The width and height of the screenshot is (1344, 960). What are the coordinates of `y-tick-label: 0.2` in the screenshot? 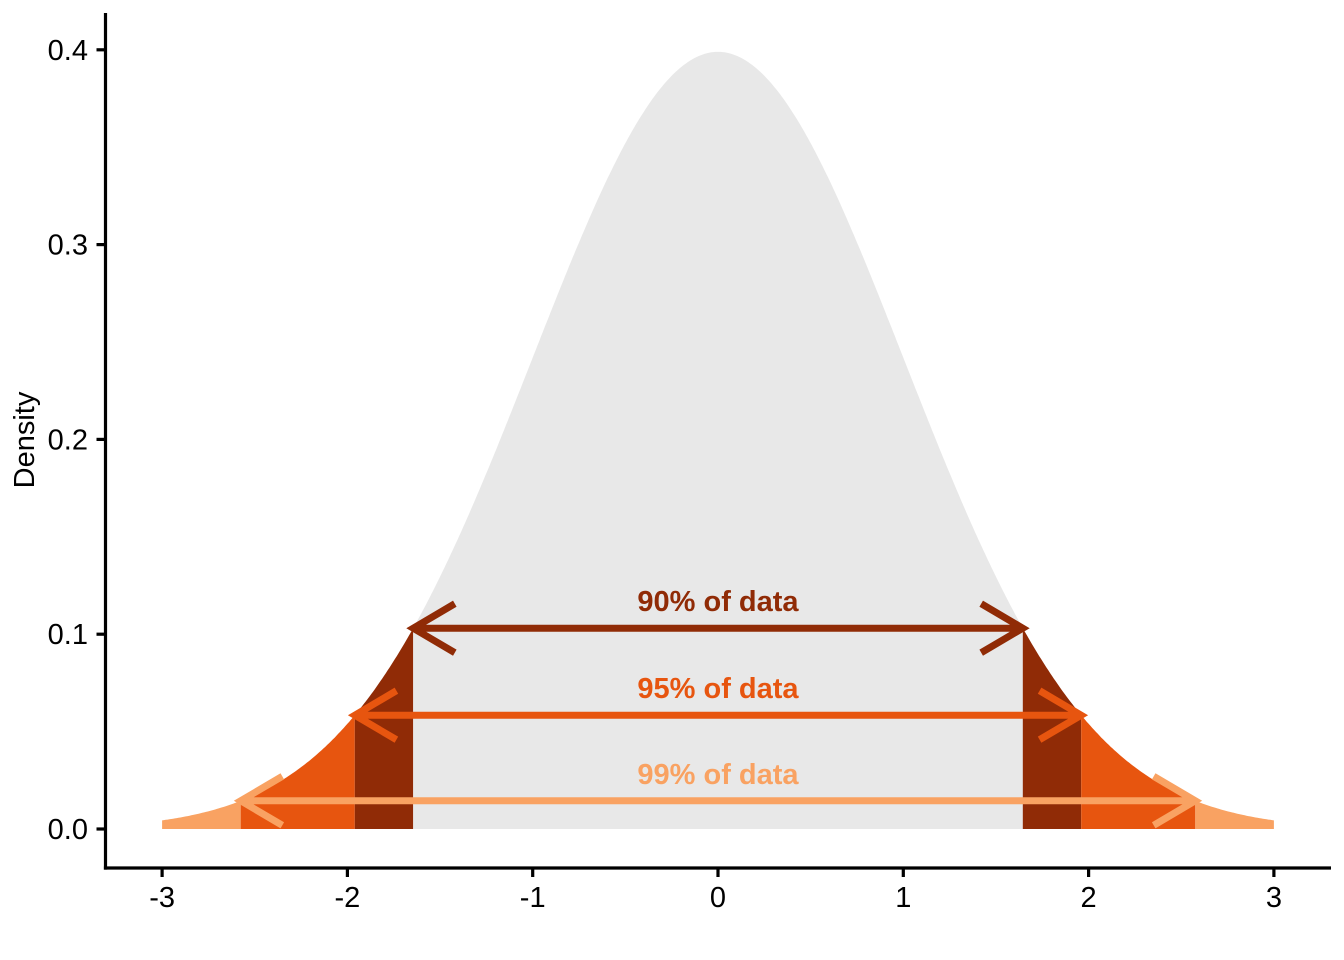 It's located at (68, 440).